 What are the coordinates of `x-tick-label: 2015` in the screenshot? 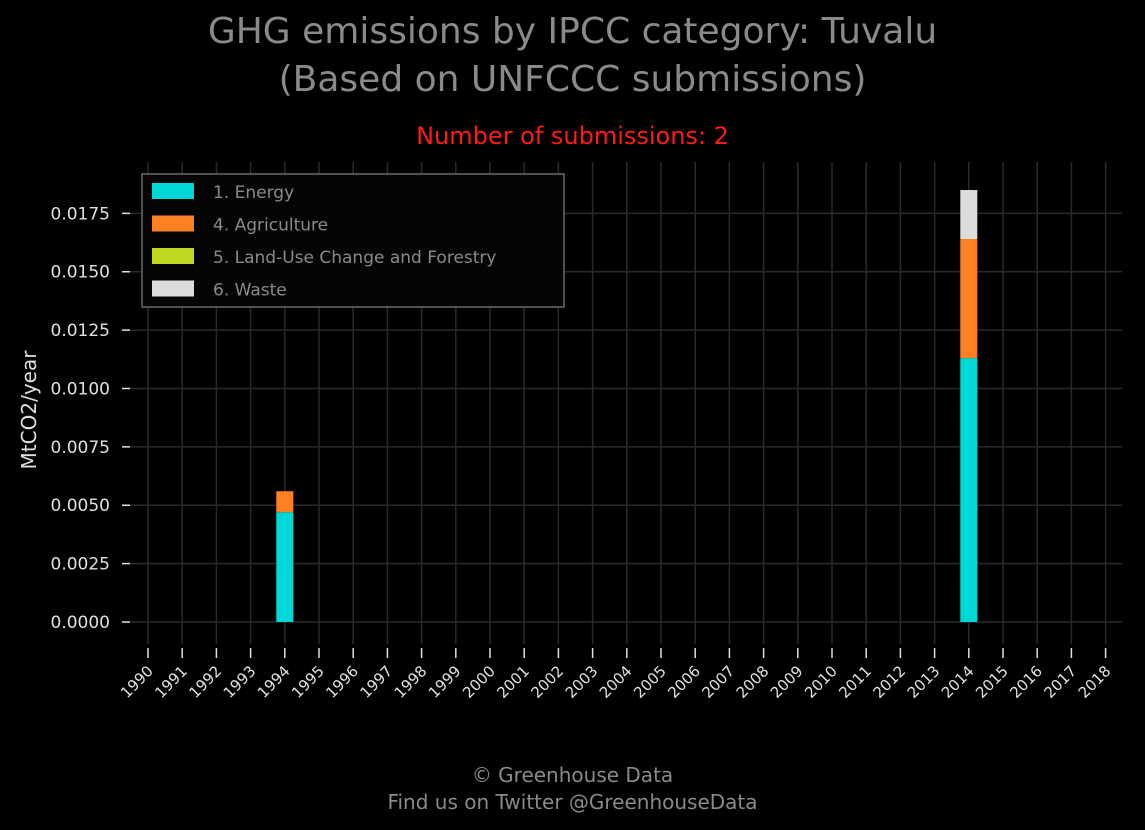 It's located at (992, 682).